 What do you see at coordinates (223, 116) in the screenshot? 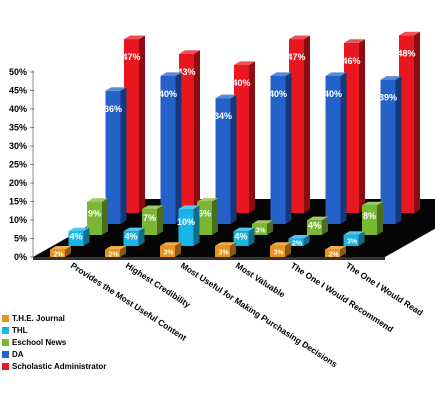
I see `bar-value-label: 34%` at bounding box center [223, 116].